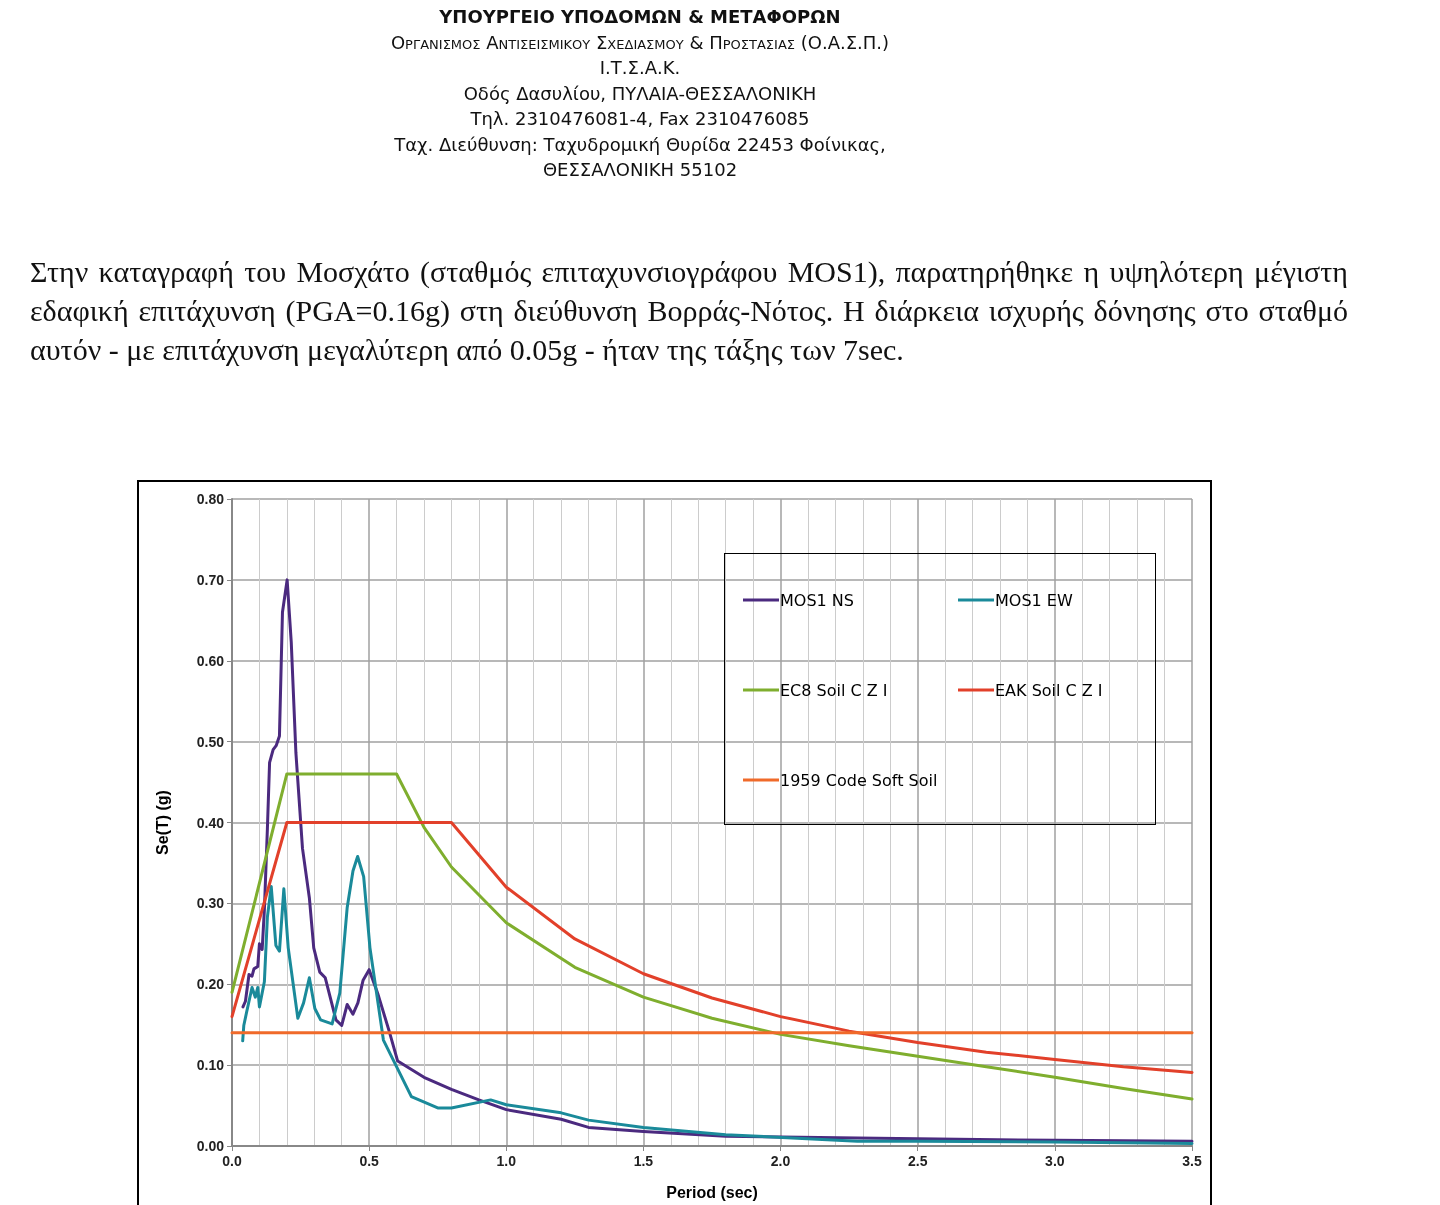 This screenshot has height=1205, width=1440. Describe the element at coordinates (210, 1146) in the screenshot. I see `y-tick-label: 0.00` at that location.